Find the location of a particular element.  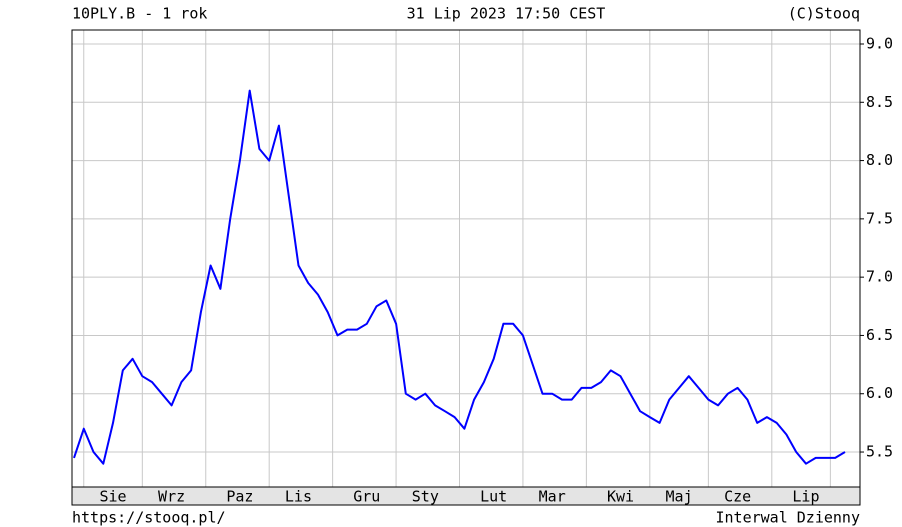

y-tick-label: 6.5 is located at coordinates (879, 335).